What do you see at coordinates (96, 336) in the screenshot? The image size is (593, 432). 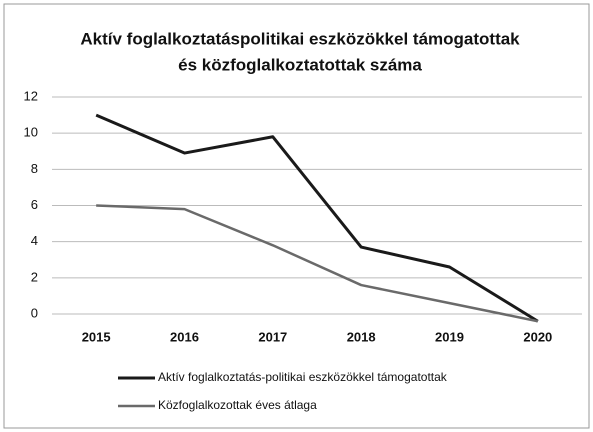 I see `x-tick-label: 2015` at bounding box center [96, 336].